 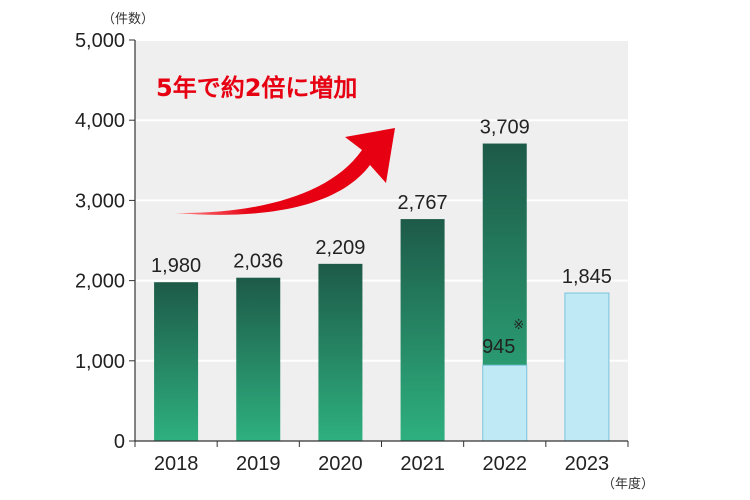 I want to click on bar-2018, so click(x=176, y=361).